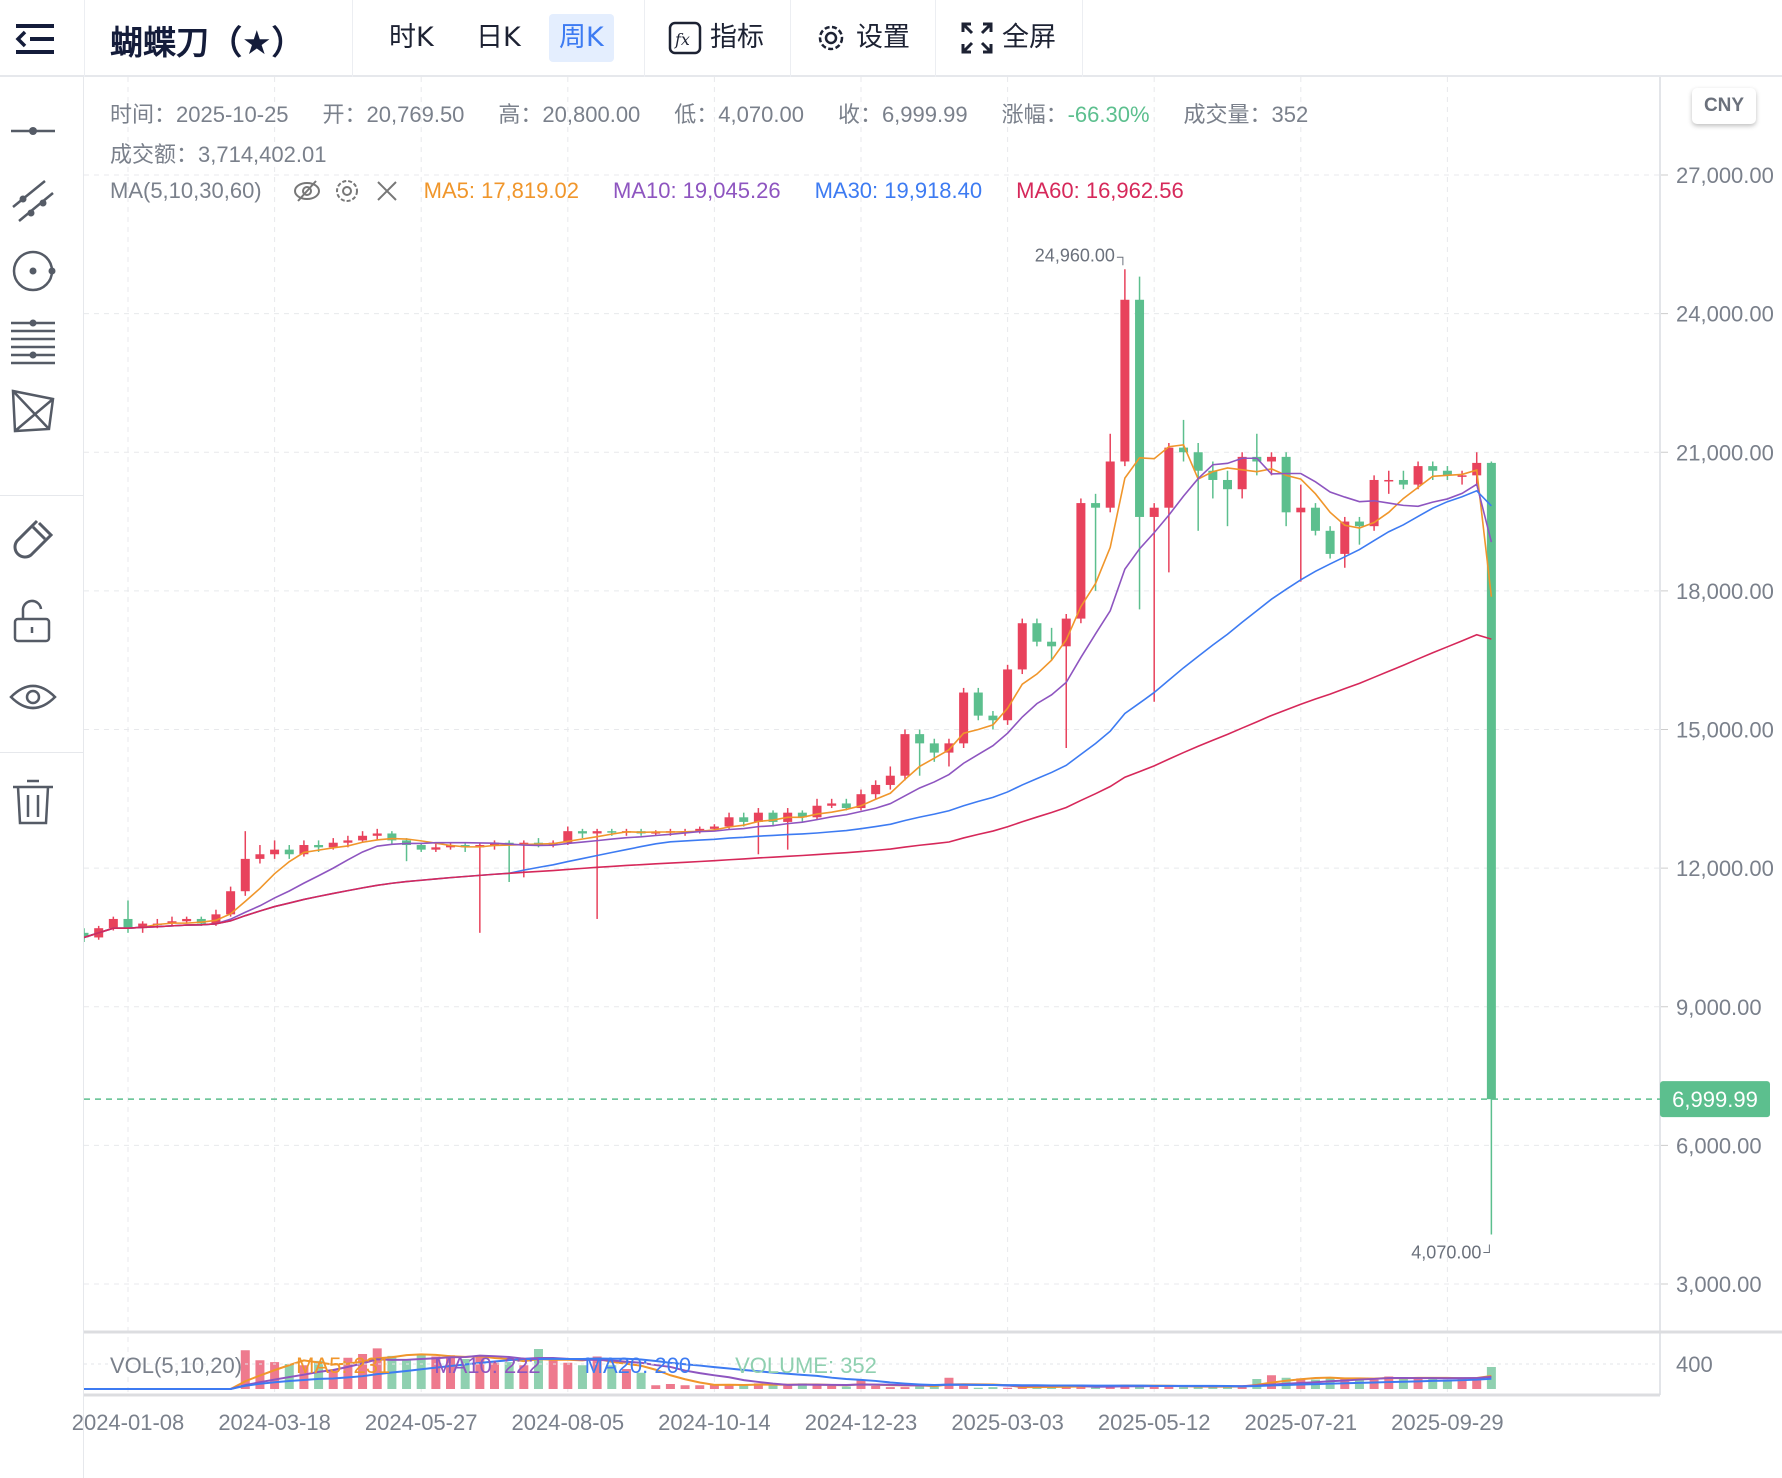 This screenshot has width=1782, height=1478. Describe the element at coordinates (186, 190) in the screenshot. I see `ma-legend-label: MA(5,10,30,60)` at that location.